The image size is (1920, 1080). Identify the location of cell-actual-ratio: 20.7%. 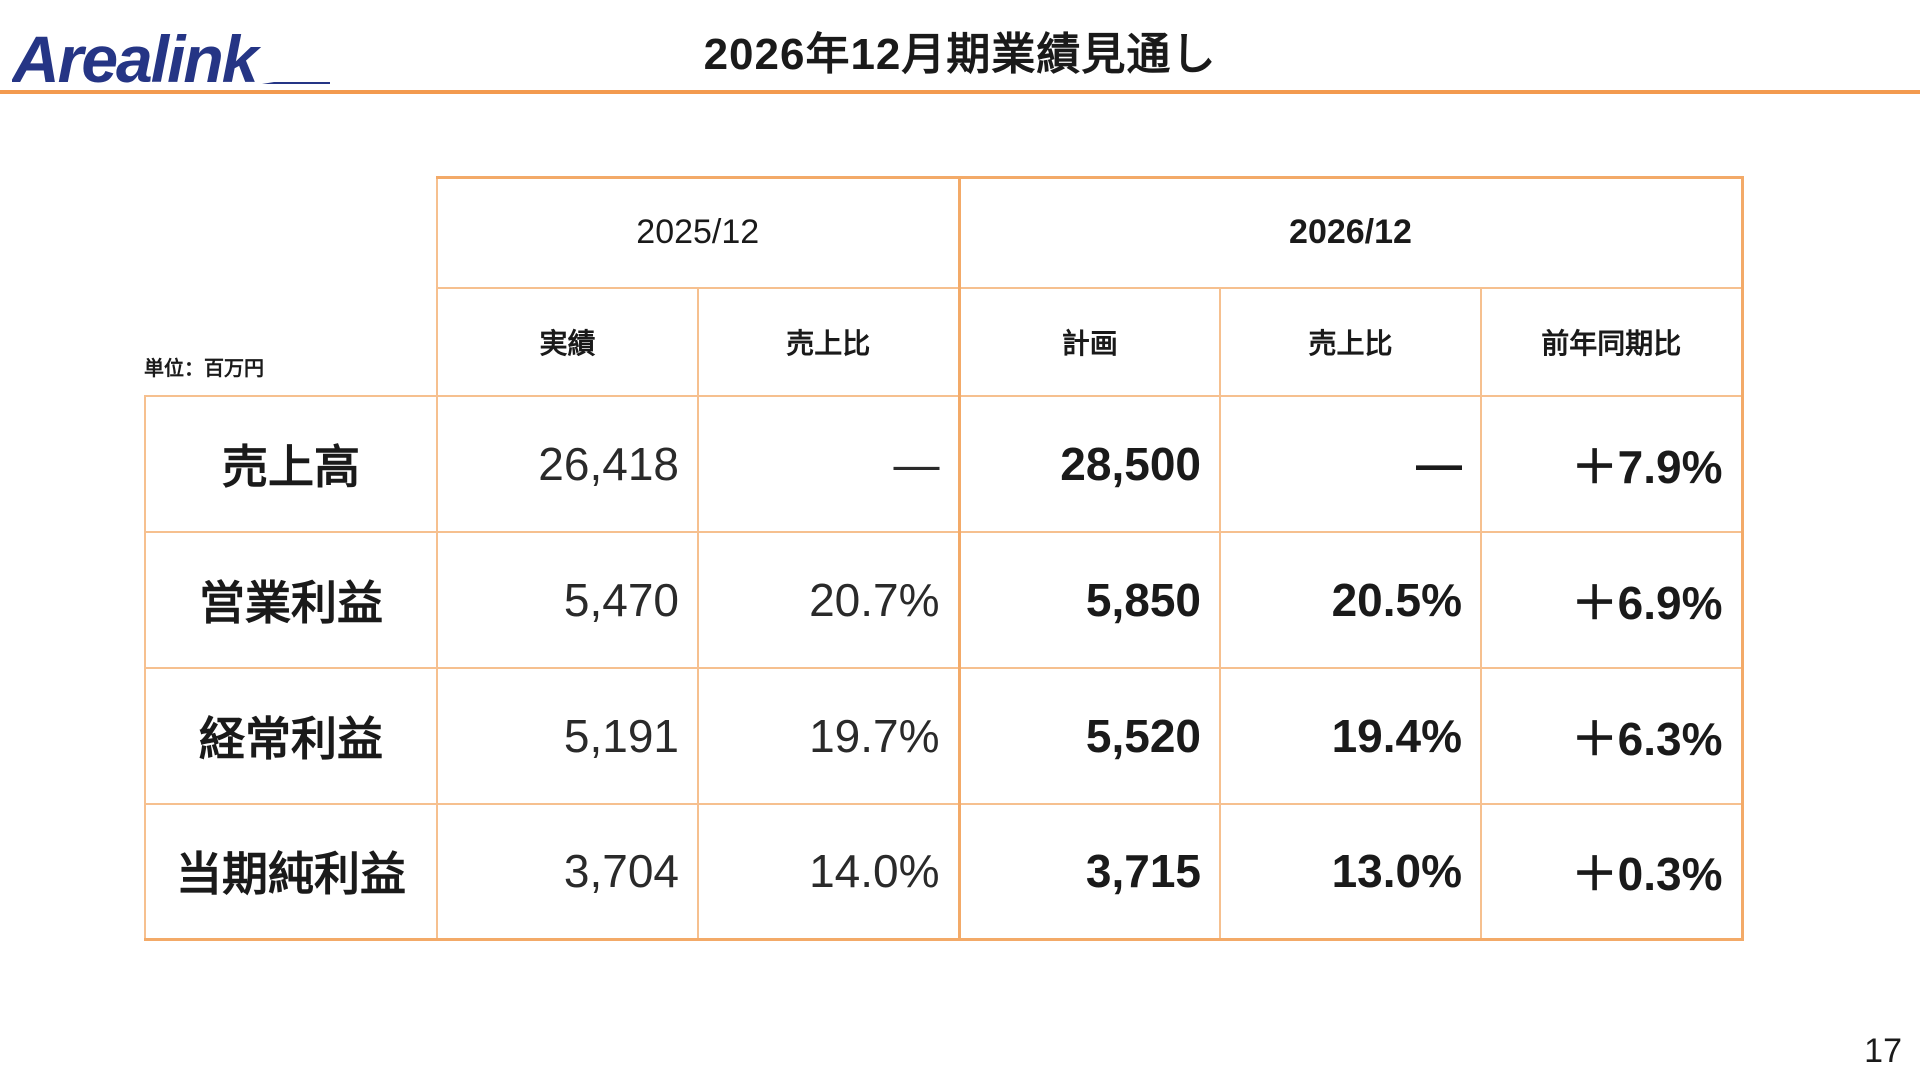
(828, 599).